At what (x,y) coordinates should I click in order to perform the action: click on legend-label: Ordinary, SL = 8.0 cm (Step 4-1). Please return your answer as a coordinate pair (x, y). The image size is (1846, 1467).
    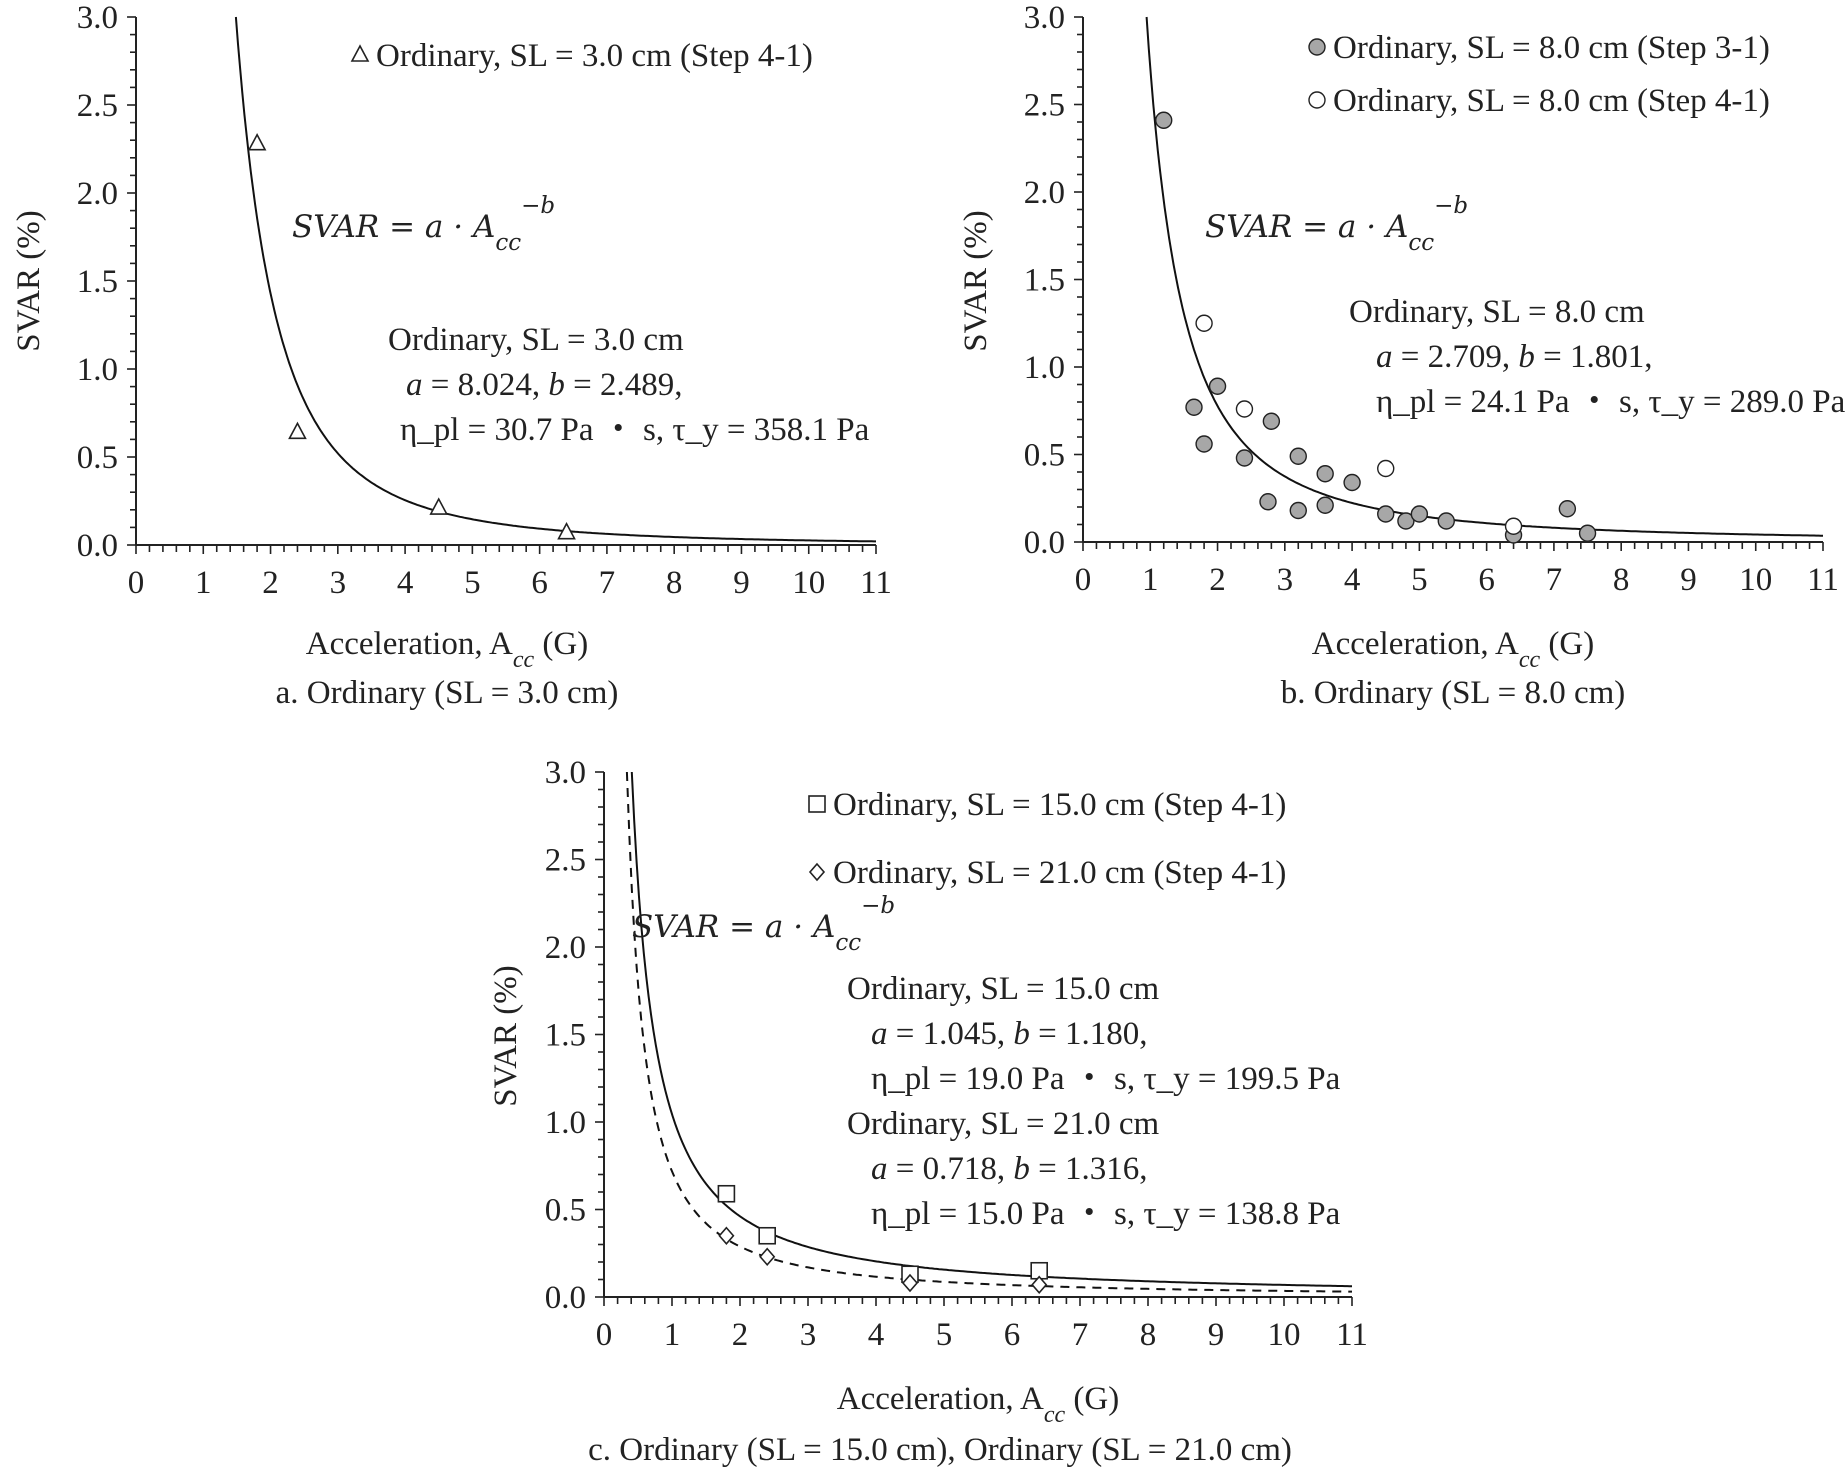
    Looking at the image, I should click on (1551, 101).